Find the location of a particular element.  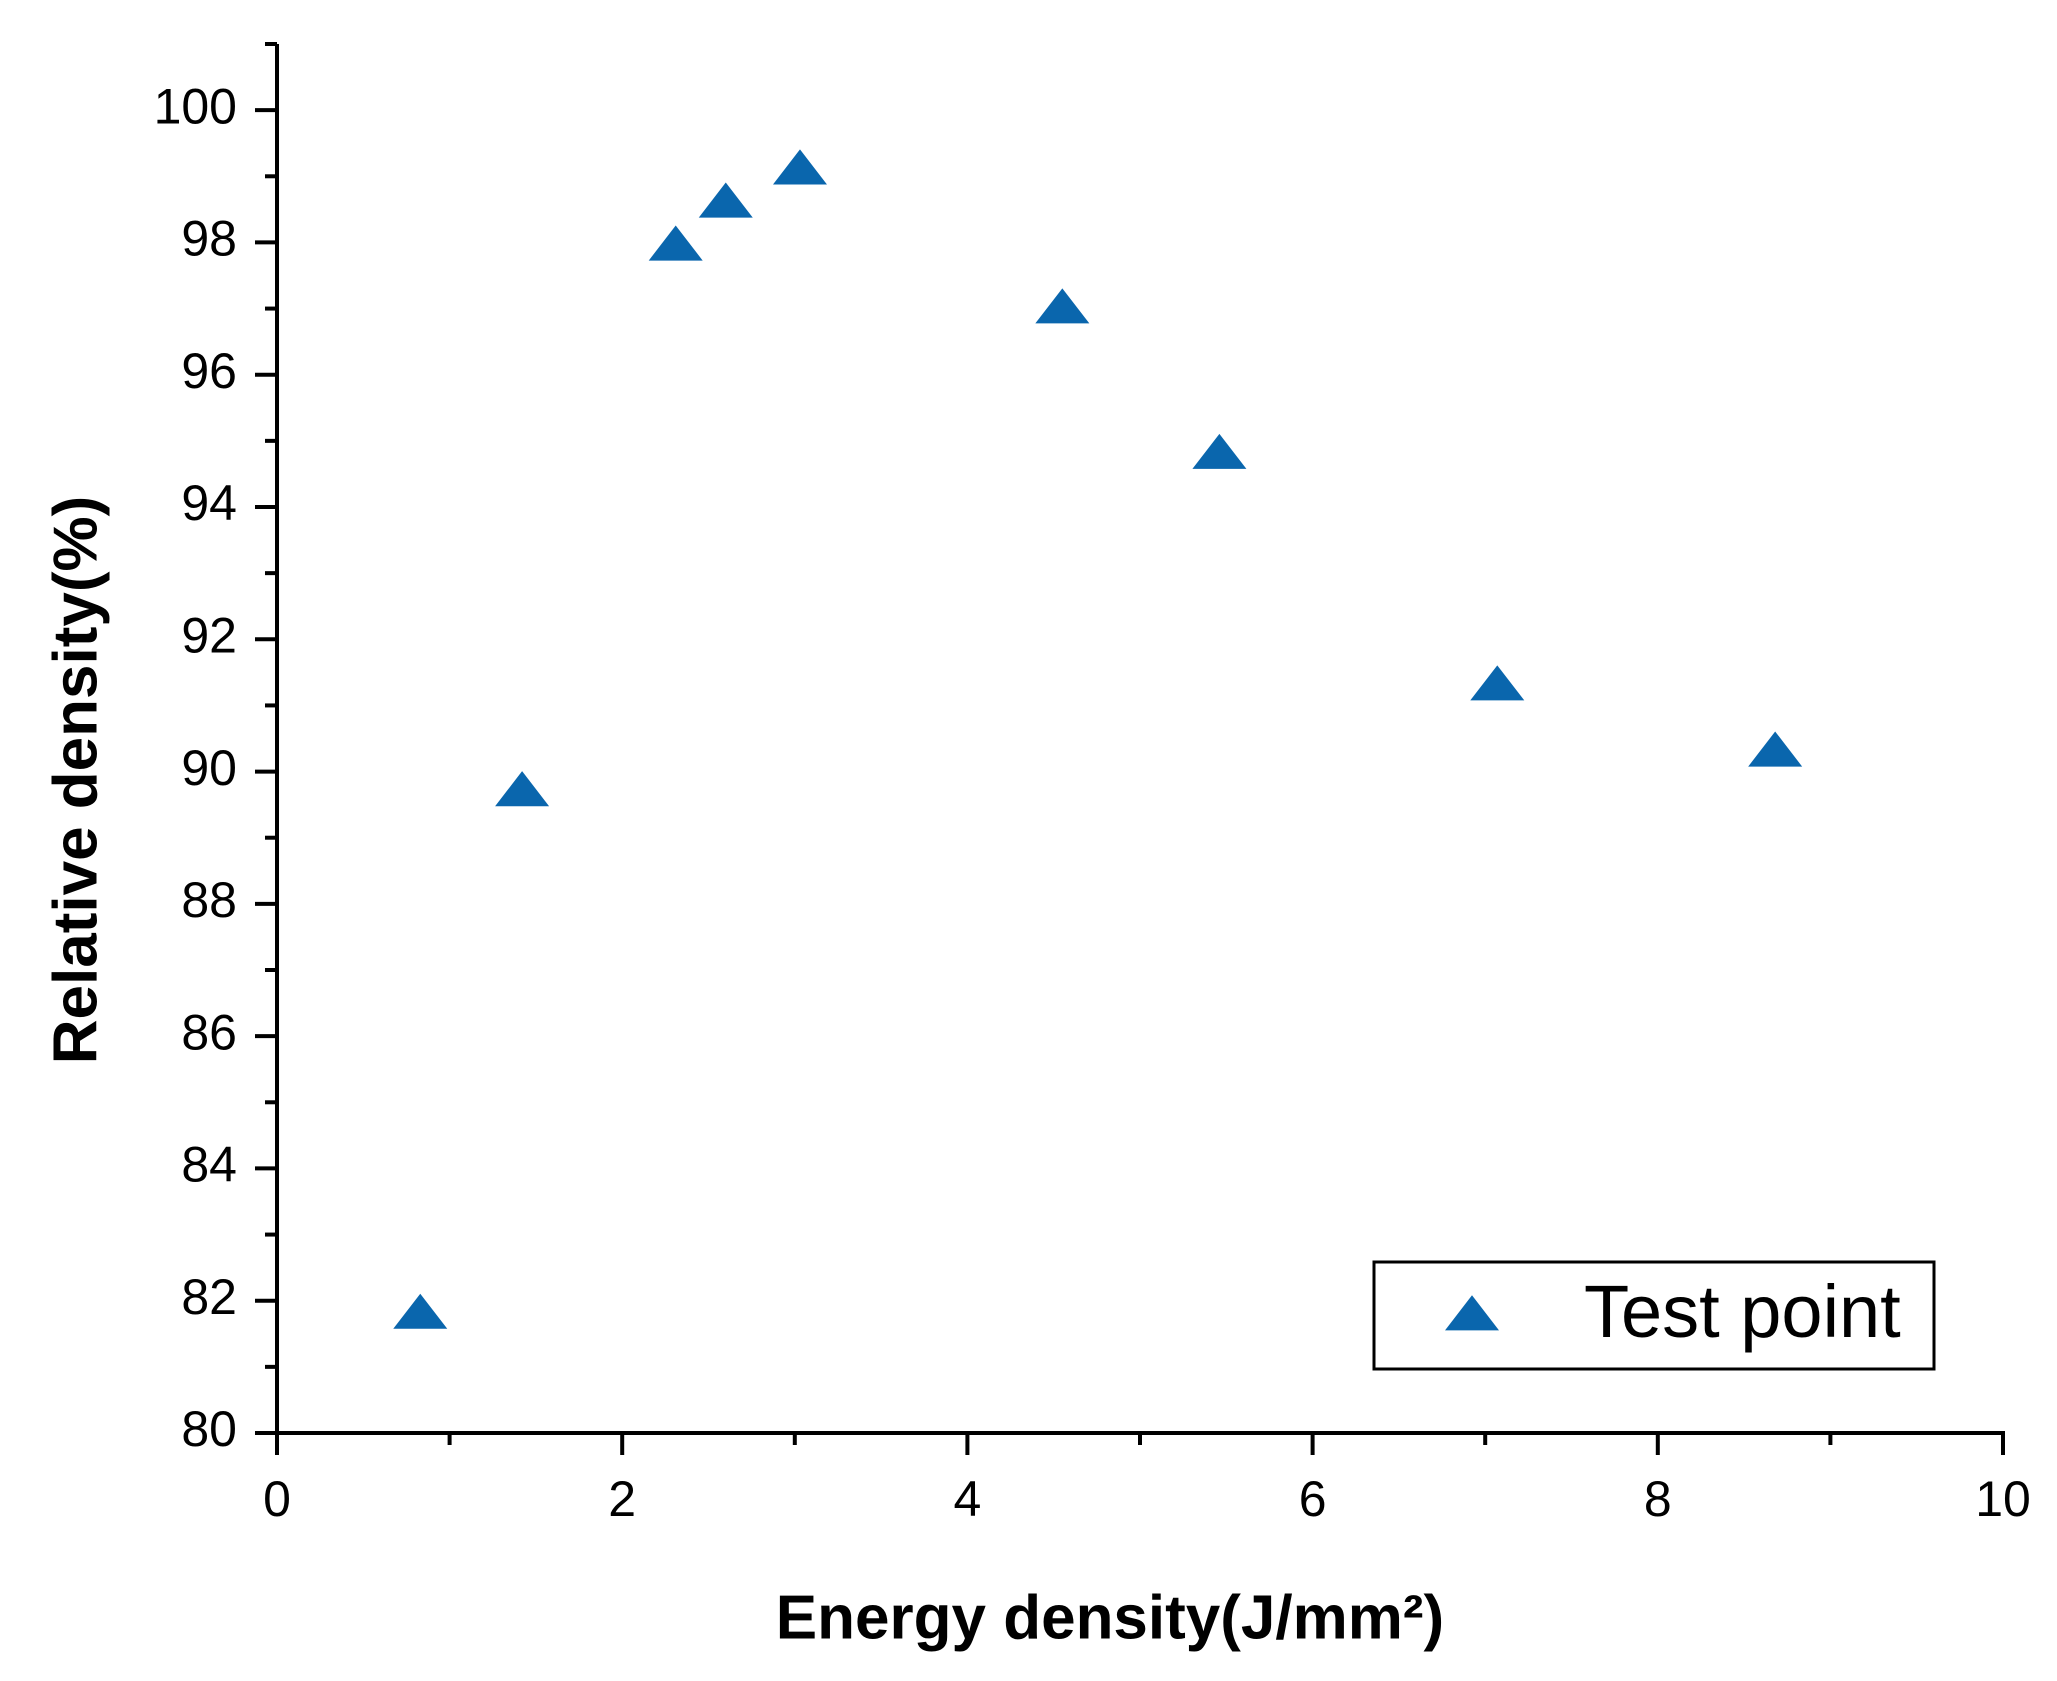

y-tick-label: 88 is located at coordinates (209, 900).